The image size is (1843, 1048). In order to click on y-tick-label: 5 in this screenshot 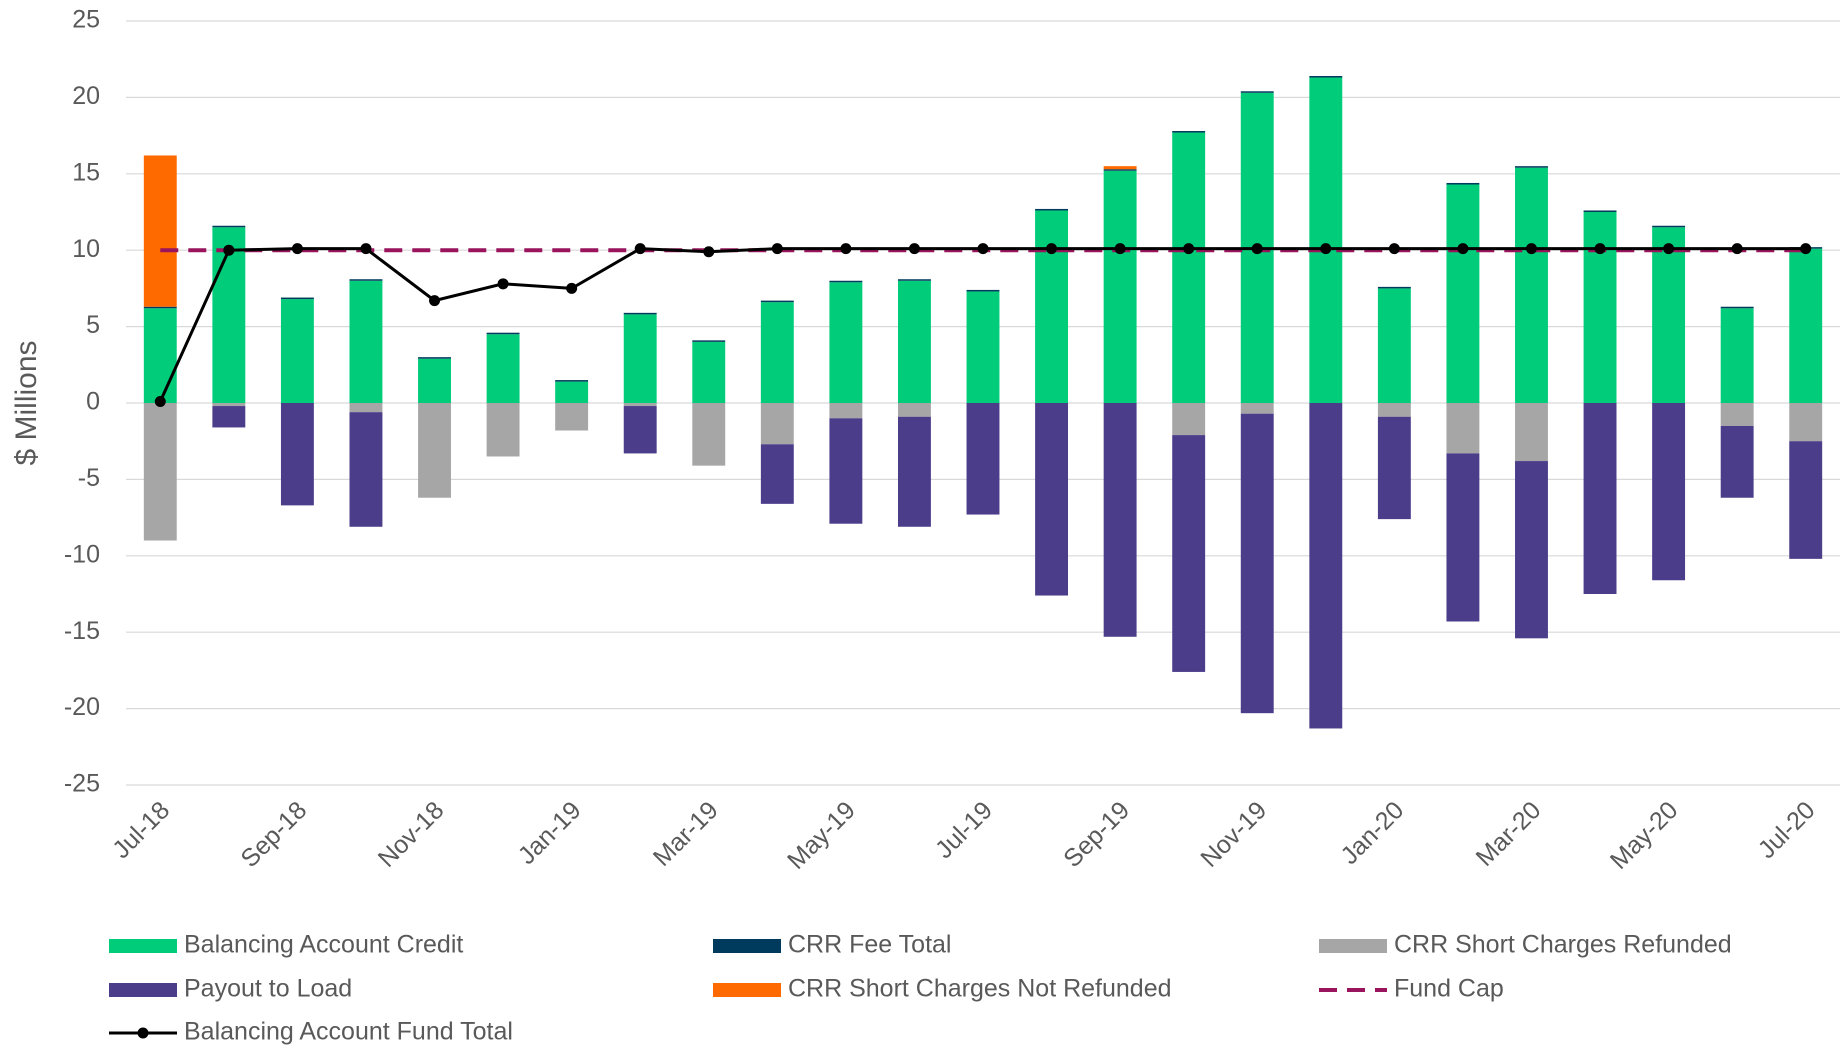, I will do `click(93, 325)`.